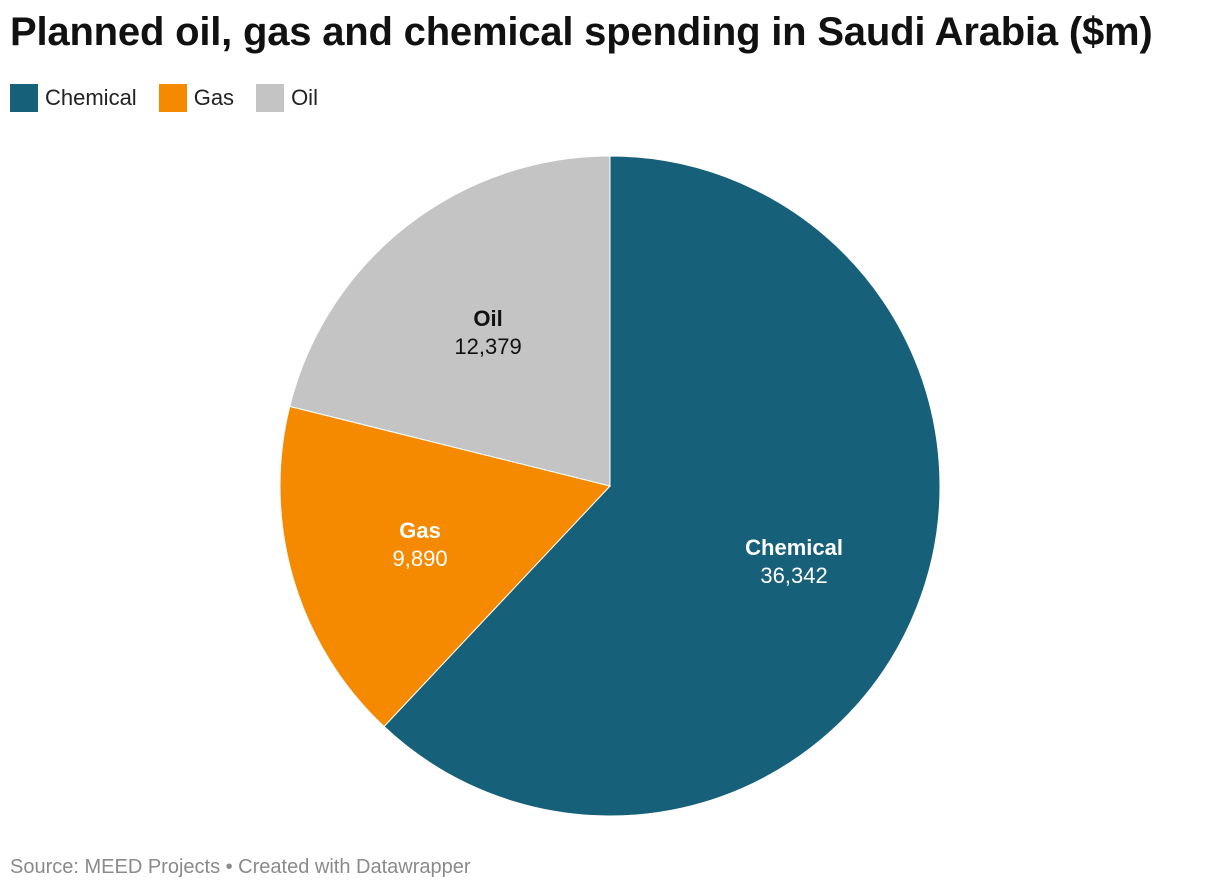 This screenshot has height=892, width=1220. What do you see at coordinates (420, 530) in the screenshot?
I see `slice-label-name-gas: Gas` at bounding box center [420, 530].